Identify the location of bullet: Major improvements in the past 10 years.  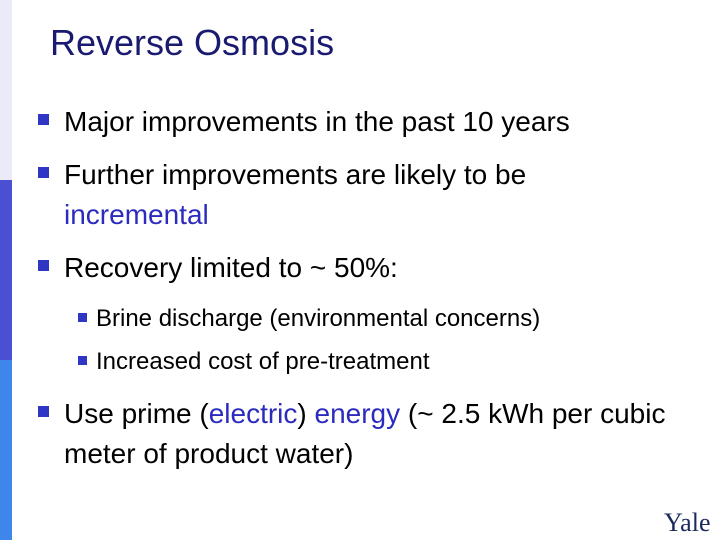
(389, 122).